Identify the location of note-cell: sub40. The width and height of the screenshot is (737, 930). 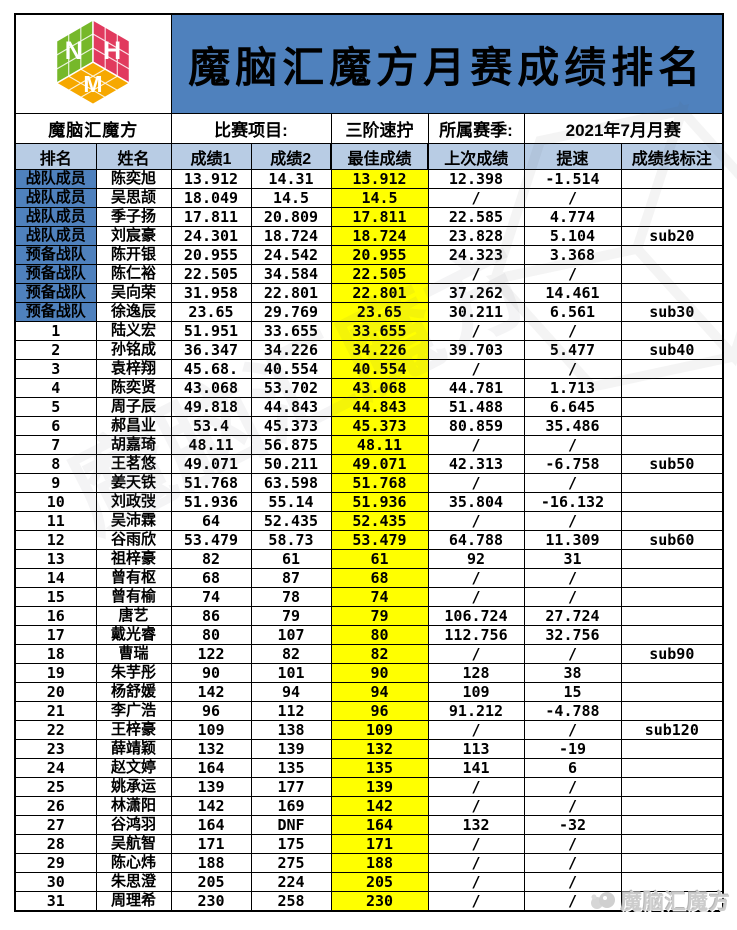
(672, 350).